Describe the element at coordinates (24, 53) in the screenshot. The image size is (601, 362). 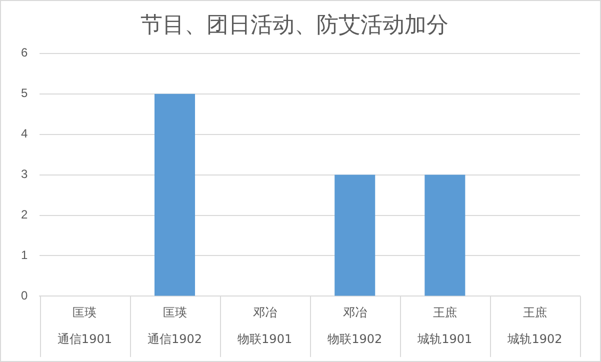
I see `y-tick-label: 6` at that location.